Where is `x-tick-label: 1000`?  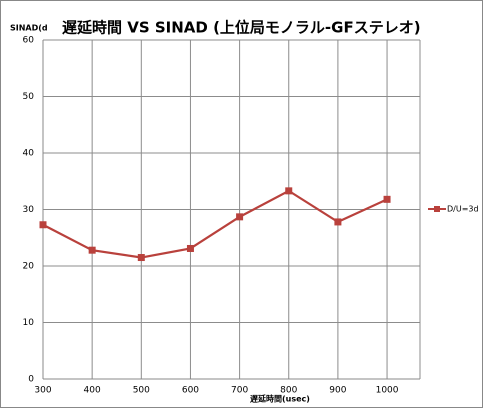 x-tick-label: 1000 is located at coordinates (387, 391).